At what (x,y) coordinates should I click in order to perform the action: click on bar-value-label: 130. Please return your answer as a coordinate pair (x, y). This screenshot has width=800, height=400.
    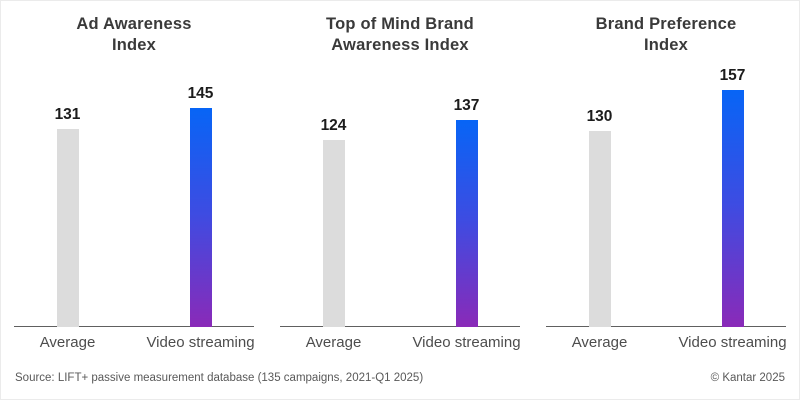
    Looking at the image, I should click on (599, 116).